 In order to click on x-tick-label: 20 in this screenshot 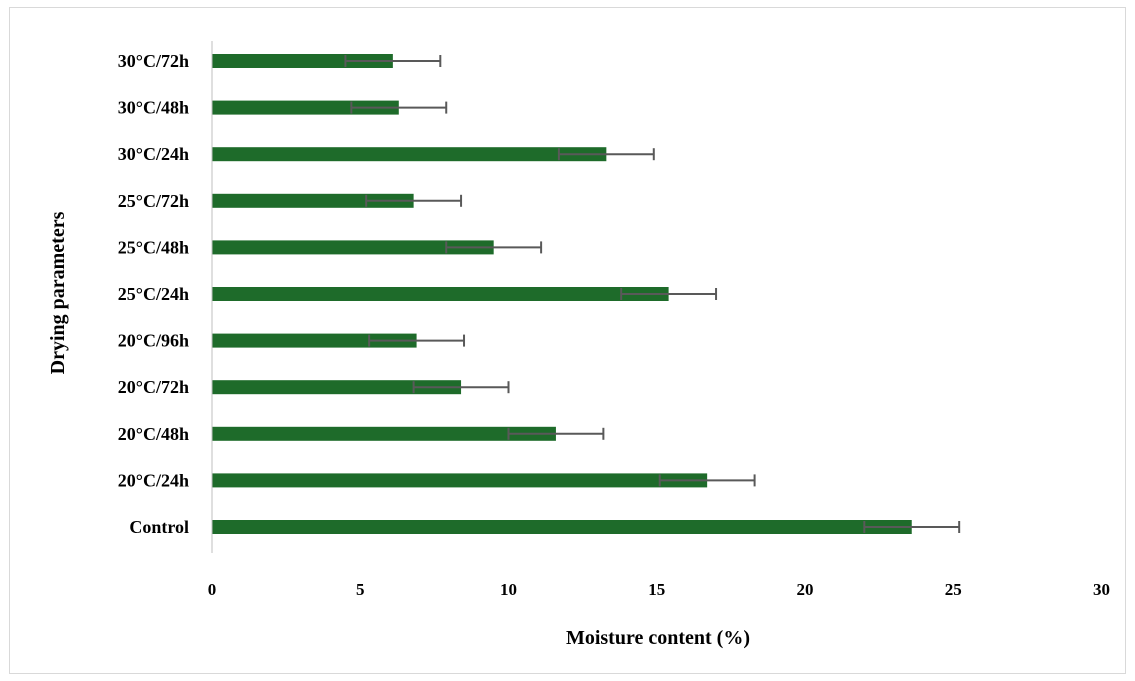, I will do `click(805, 589)`.